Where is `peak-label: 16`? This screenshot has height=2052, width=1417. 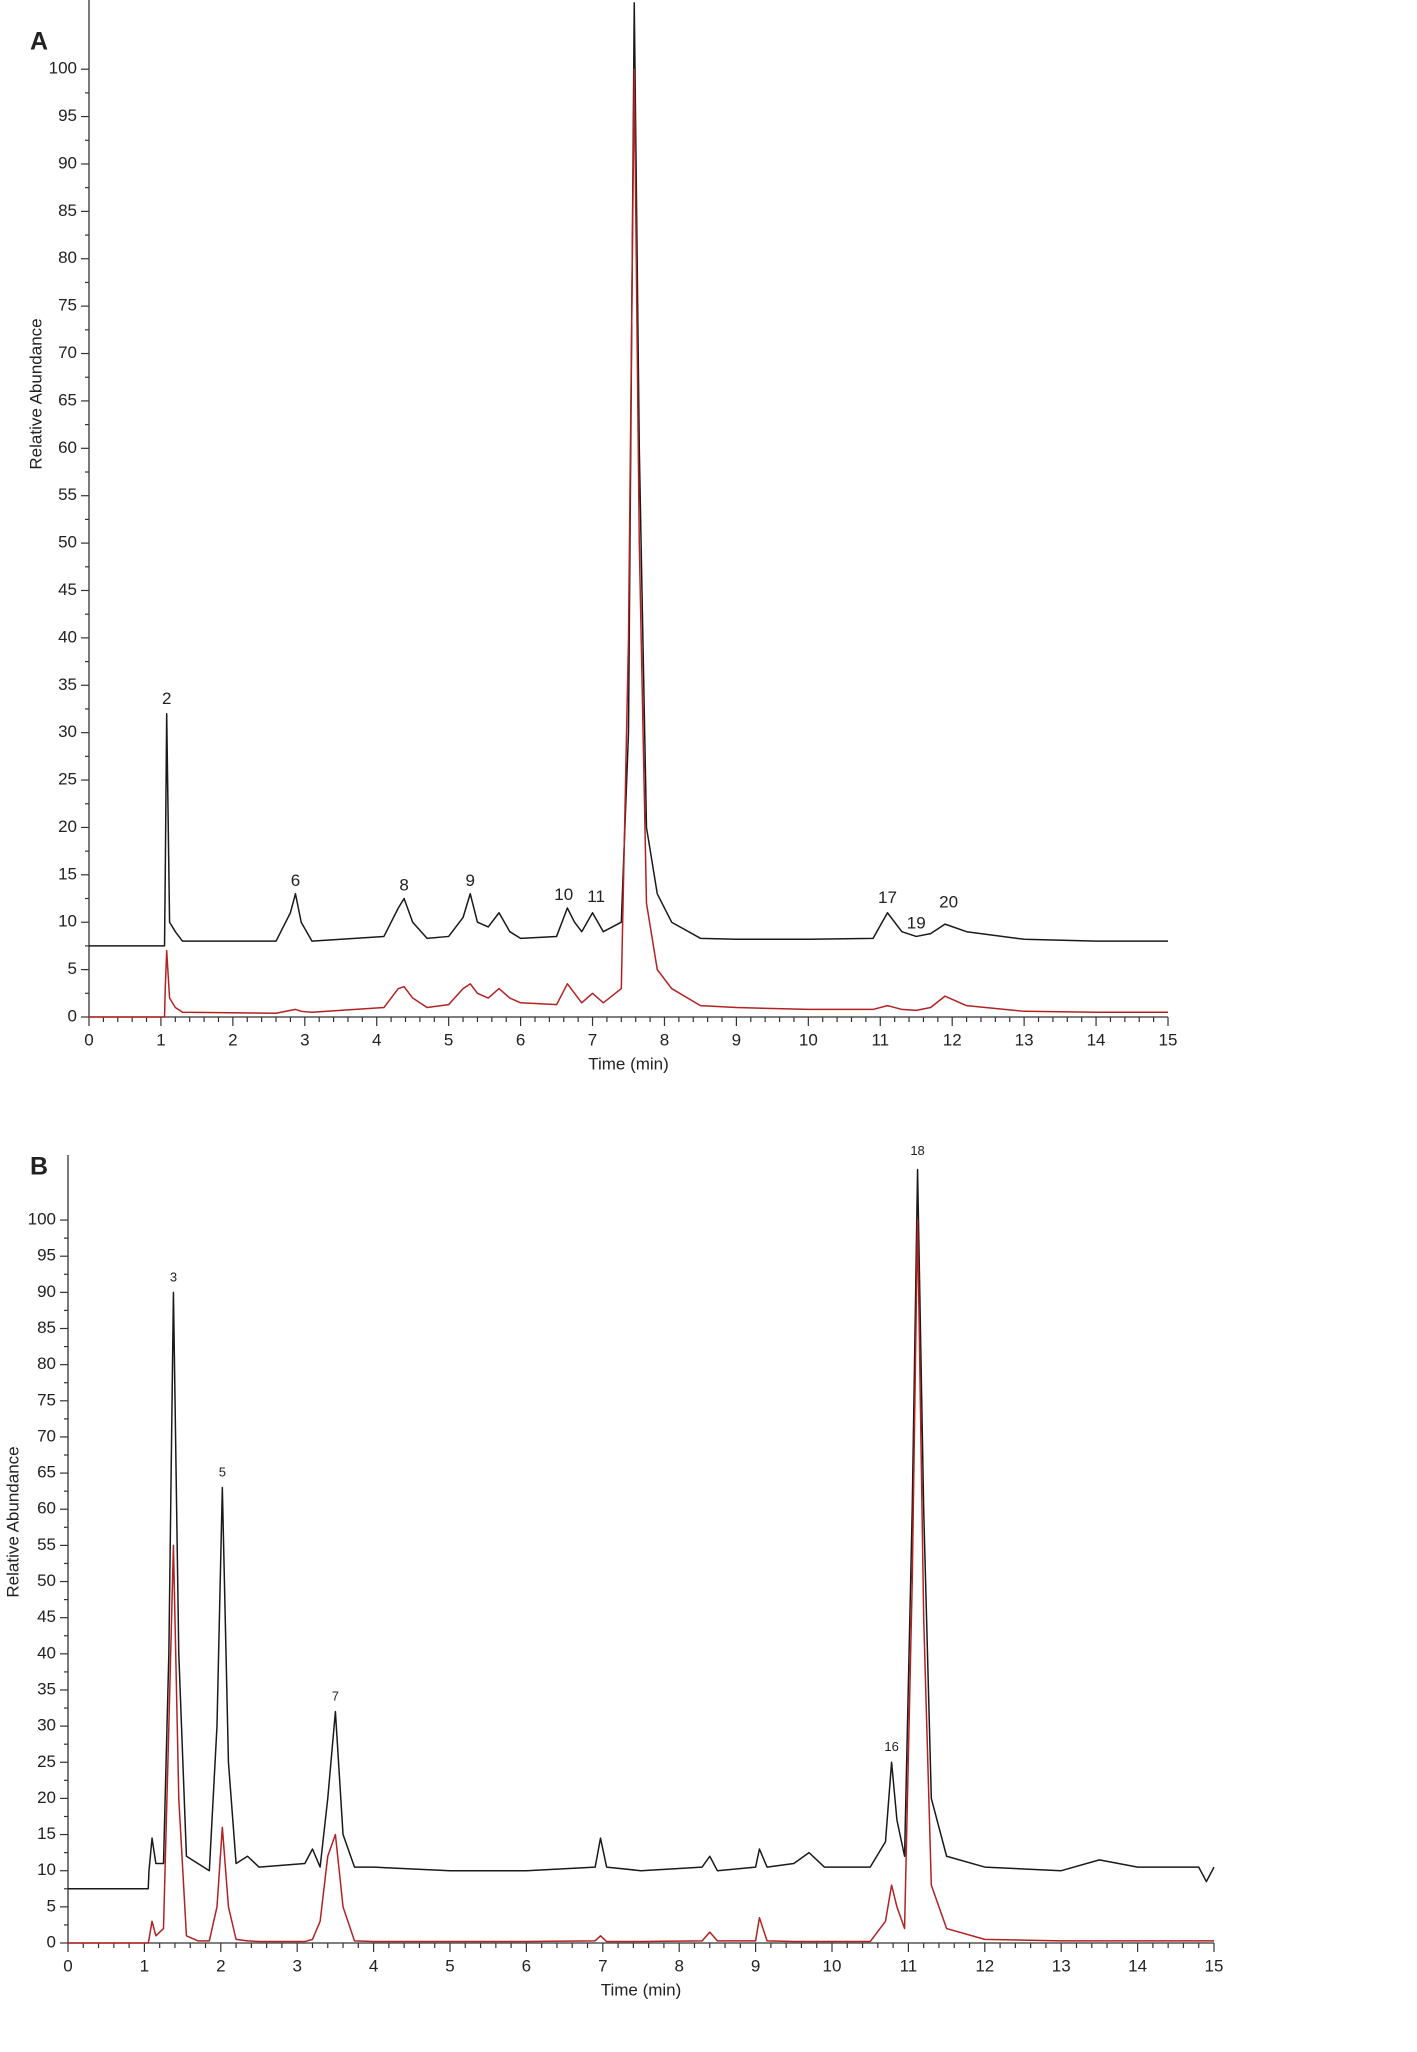
peak-label: 16 is located at coordinates (891, 1746).